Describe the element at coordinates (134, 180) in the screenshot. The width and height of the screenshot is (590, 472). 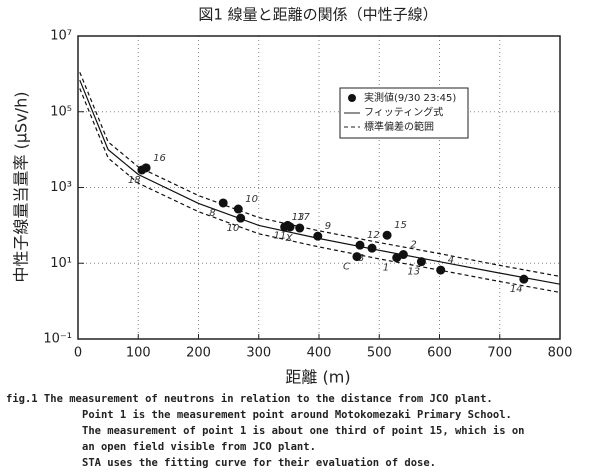
I see `point-label: 18` at that location.